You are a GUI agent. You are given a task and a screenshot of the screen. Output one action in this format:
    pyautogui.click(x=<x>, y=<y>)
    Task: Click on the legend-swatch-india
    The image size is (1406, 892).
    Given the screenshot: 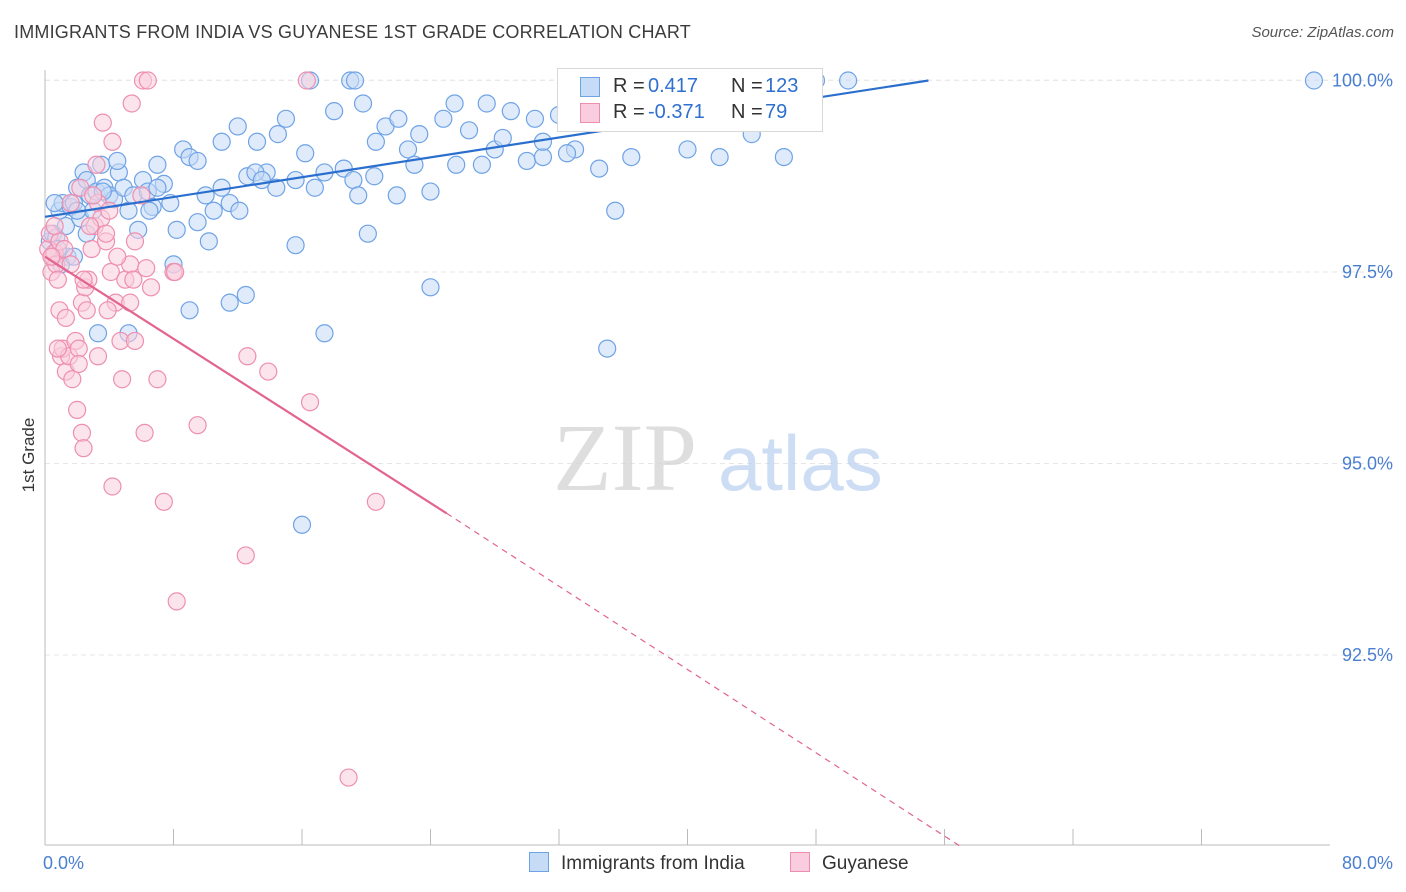 What is the action you would take?
    pyautogui.click(x=590, y=87)
    